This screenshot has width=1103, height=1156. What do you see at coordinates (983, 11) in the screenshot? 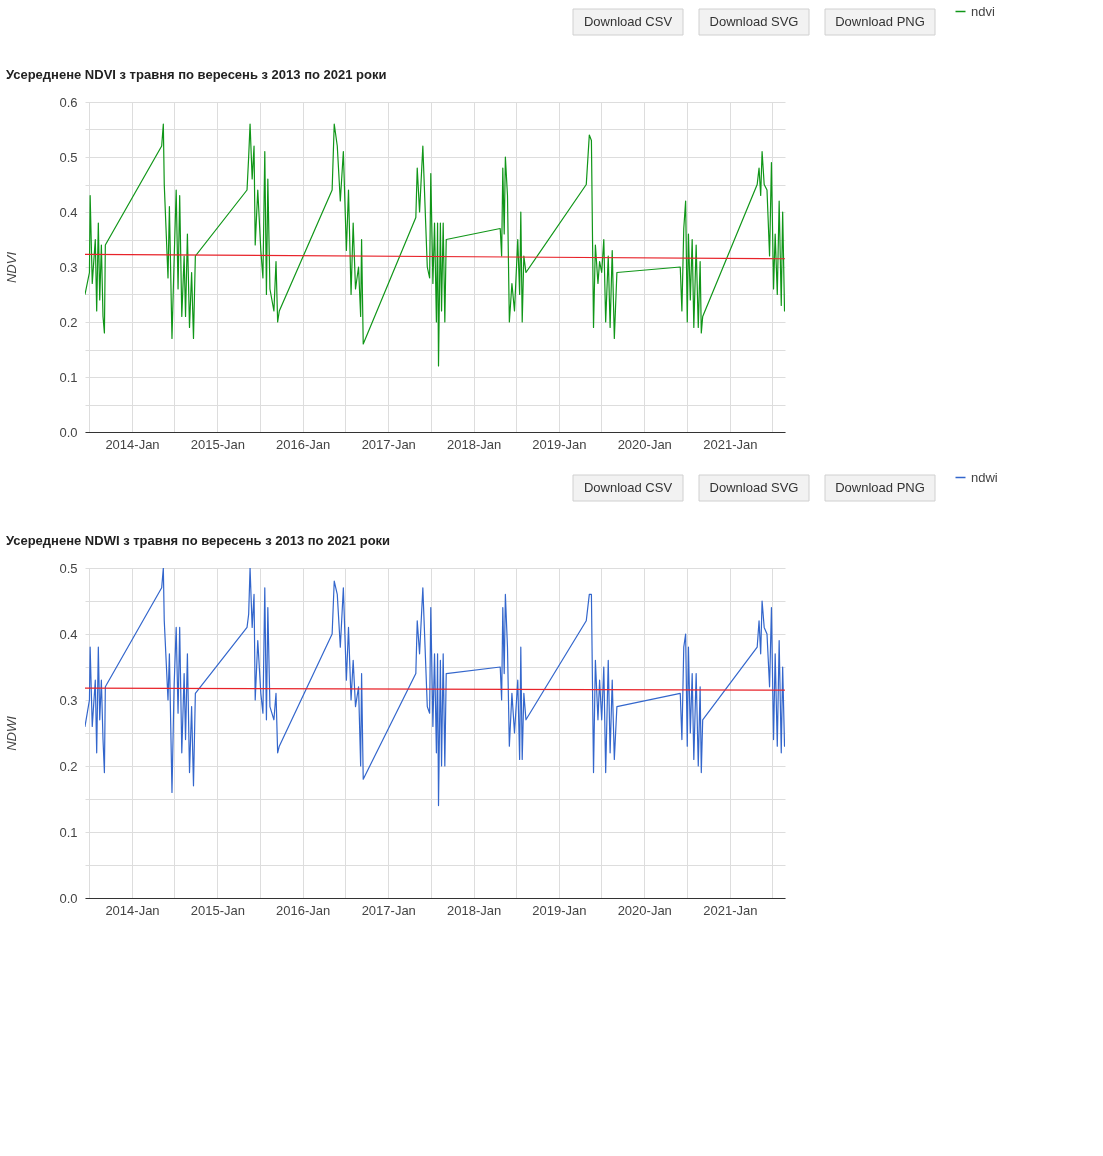
I see `legend-label: ndvi` at bounding box center [983, 11].